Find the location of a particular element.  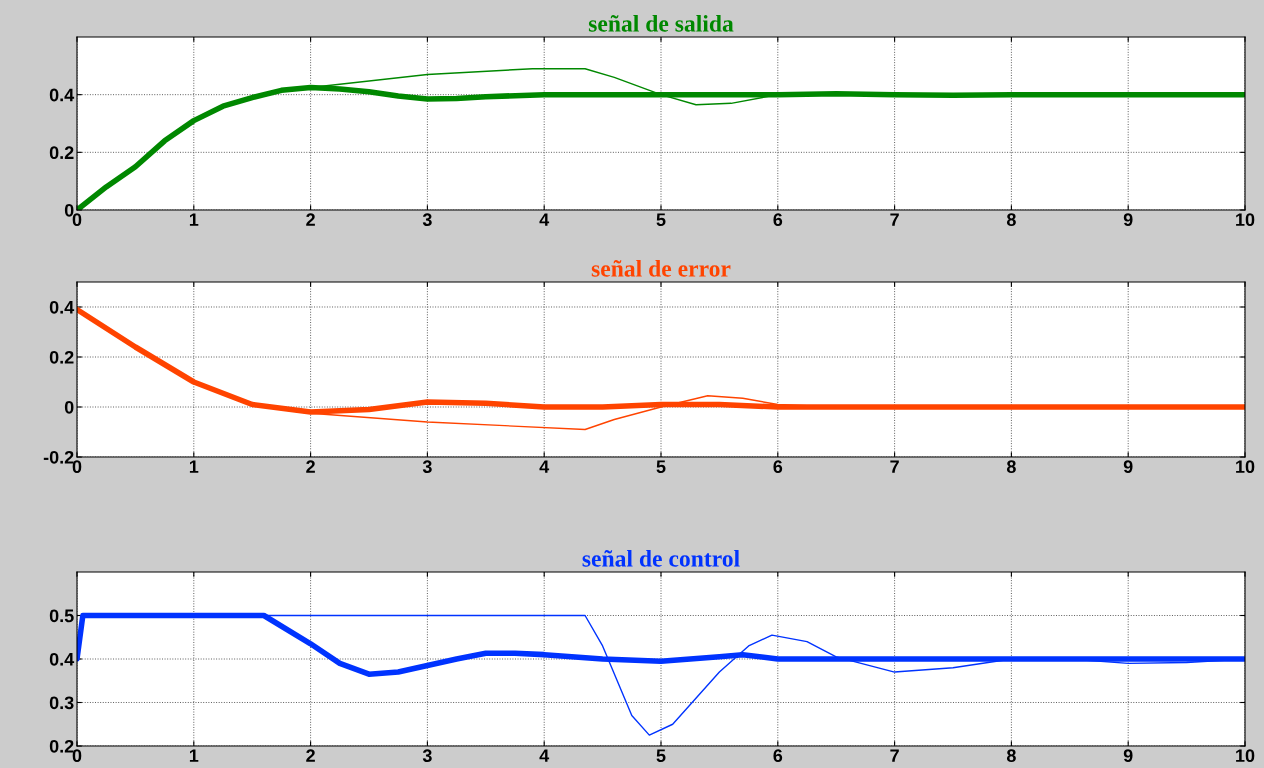

y-tick-label: 0.5 is located at coordinates (61, 616).